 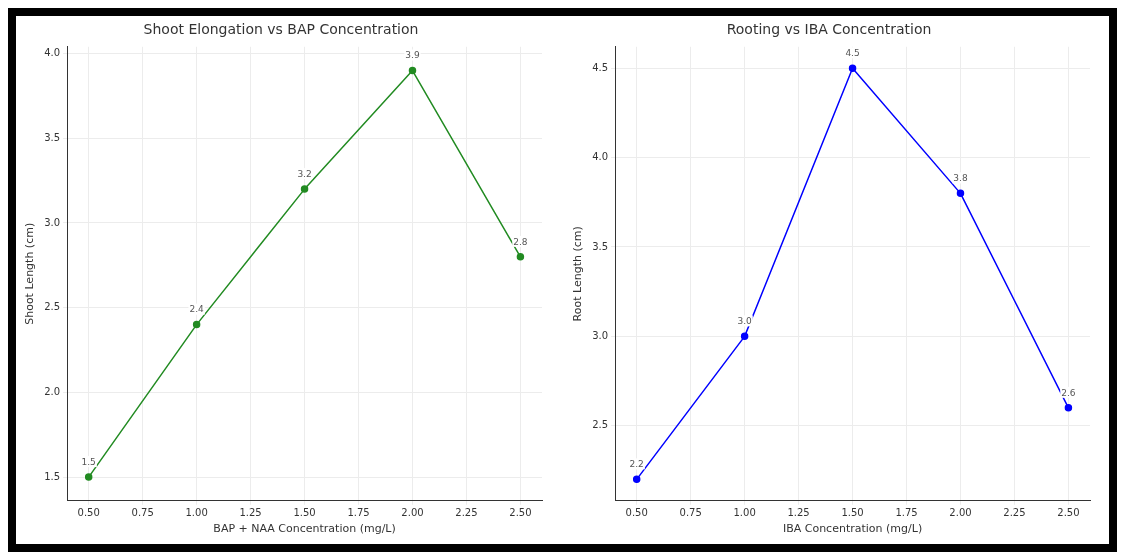 What do you see at coordinates (52, 391) in the screenshot?
I see `y-tick-label: 2.0` at bounding box center [52, 391].